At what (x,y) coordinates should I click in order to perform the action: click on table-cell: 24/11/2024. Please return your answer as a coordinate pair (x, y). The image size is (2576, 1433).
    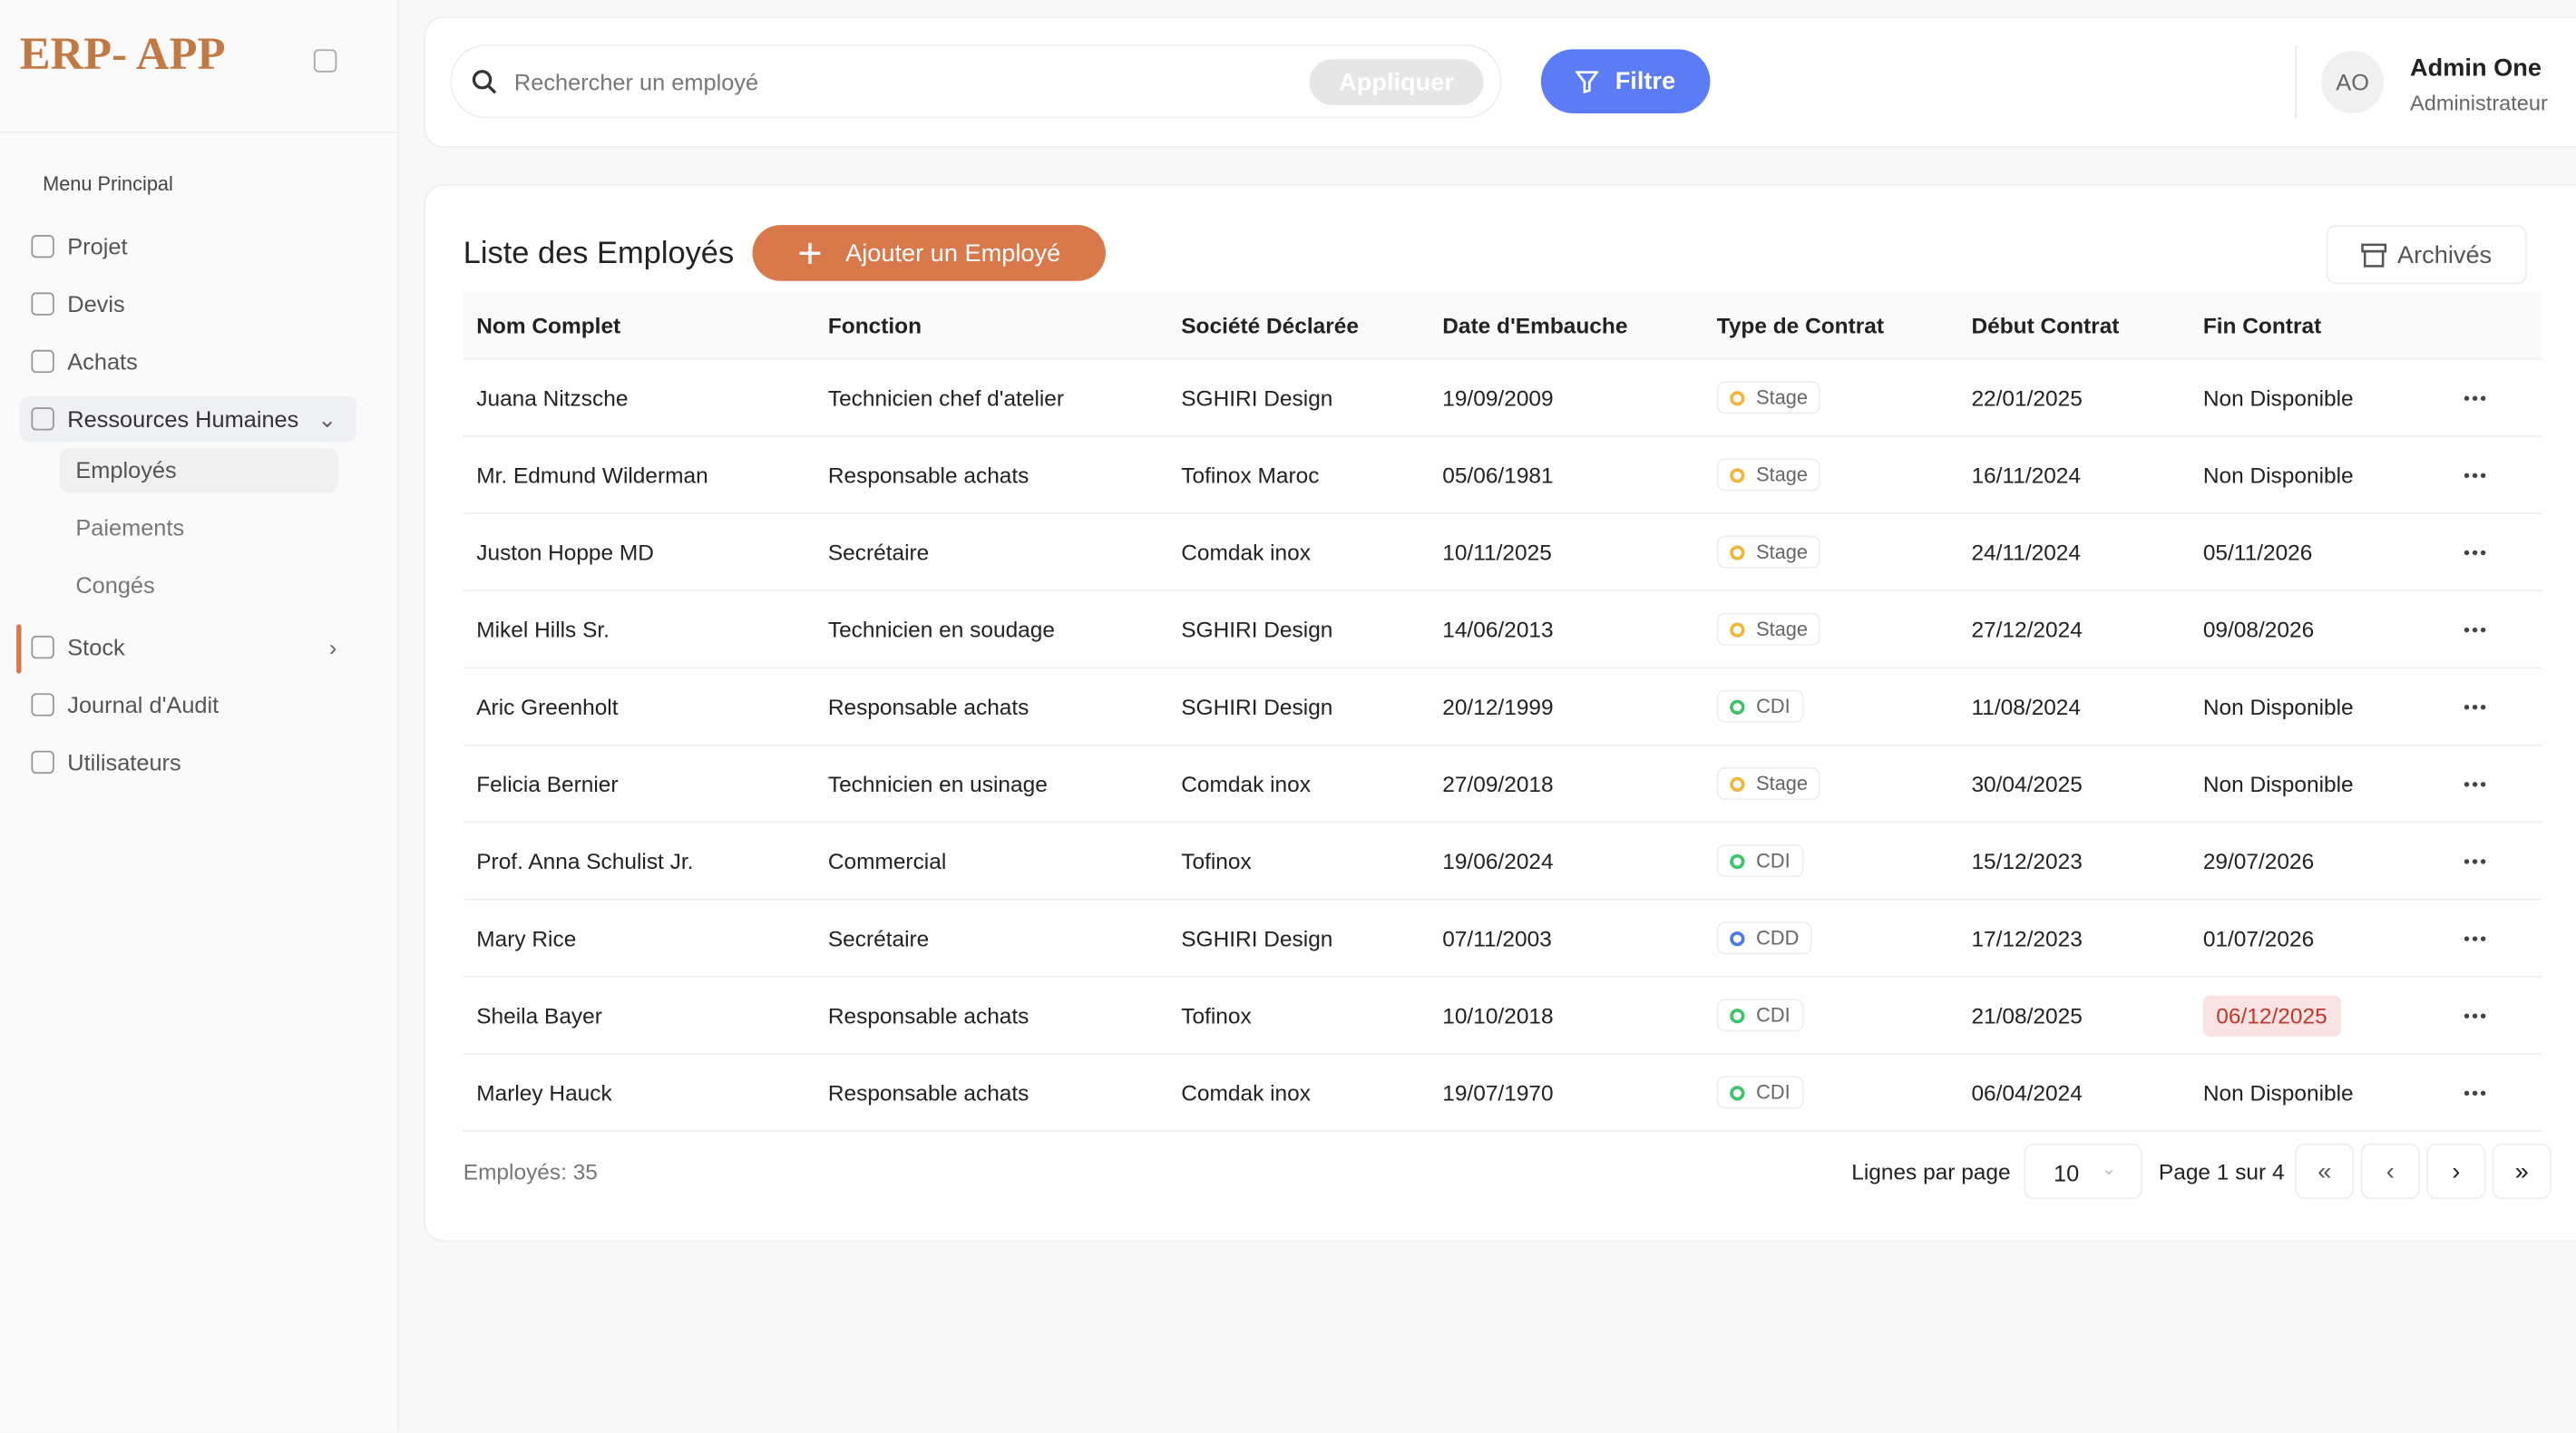
    Looking at the image, I should click on (2074, 552).